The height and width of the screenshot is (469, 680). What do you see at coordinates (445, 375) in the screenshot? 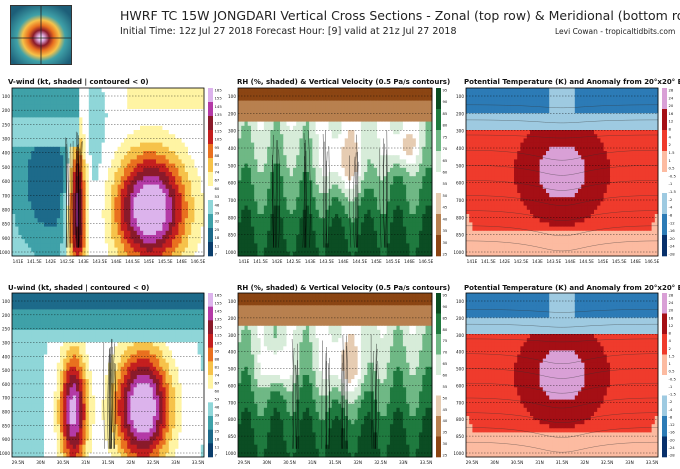
I see `colorbar-tick-label: 60` at bounding box center [445, 375].